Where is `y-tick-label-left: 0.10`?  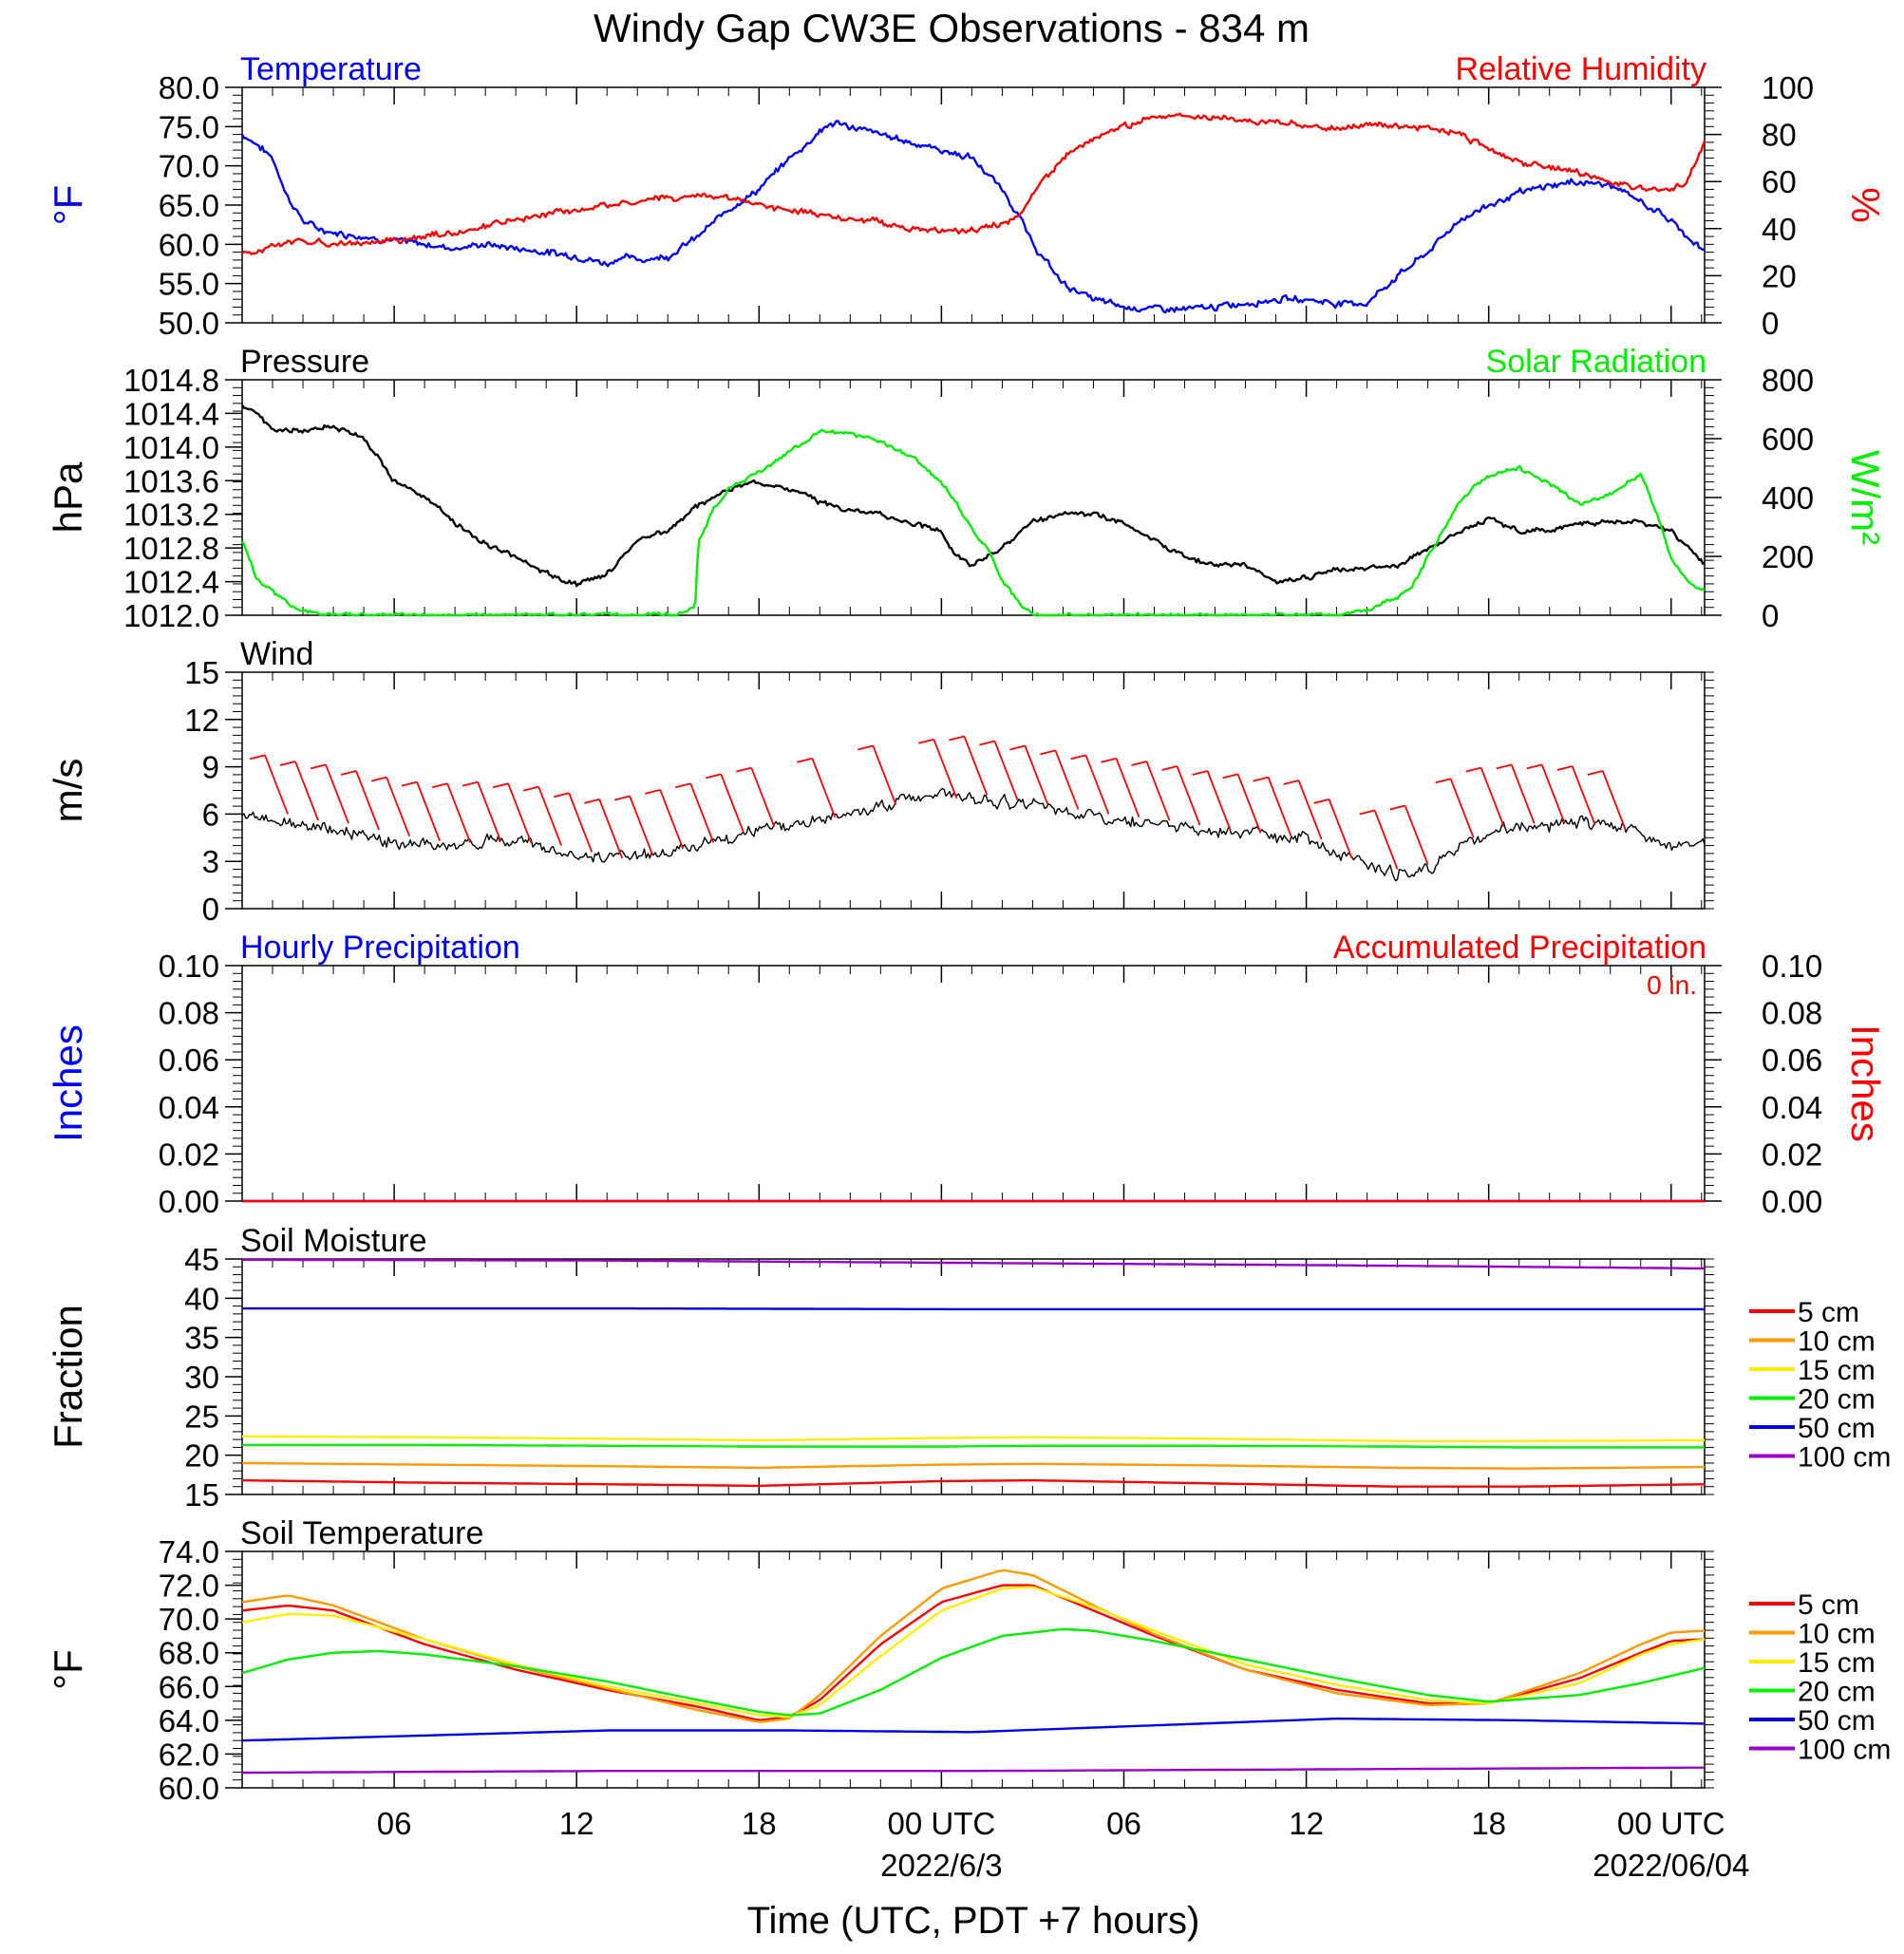
y-tick-label-left: 0.10 is located at coordinates (189, 966).